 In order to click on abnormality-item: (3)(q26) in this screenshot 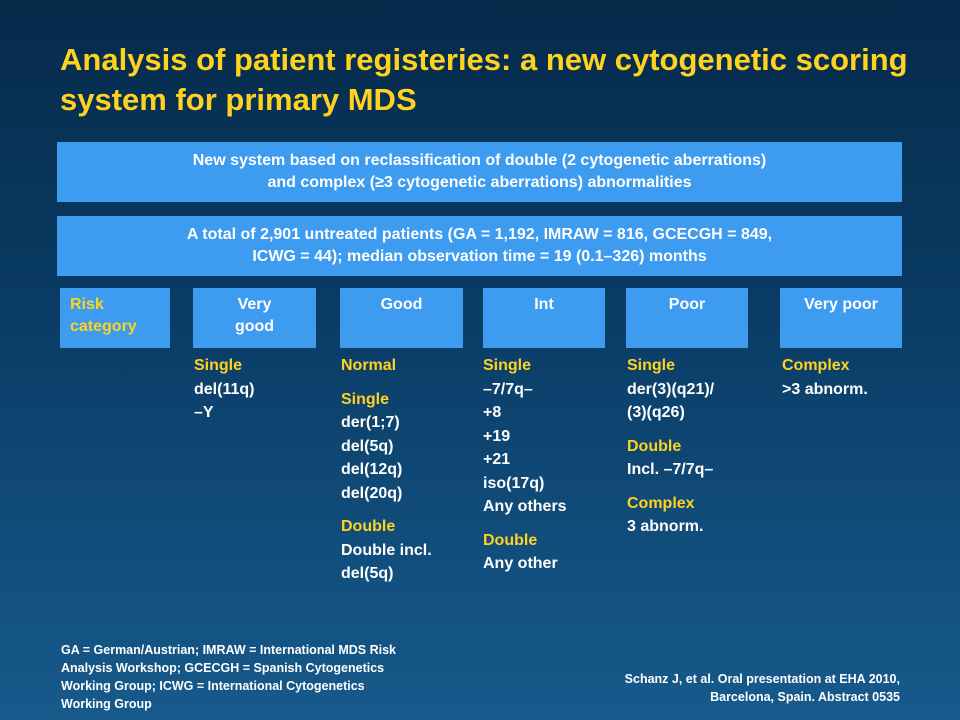, I will do `click(656, 412)`.